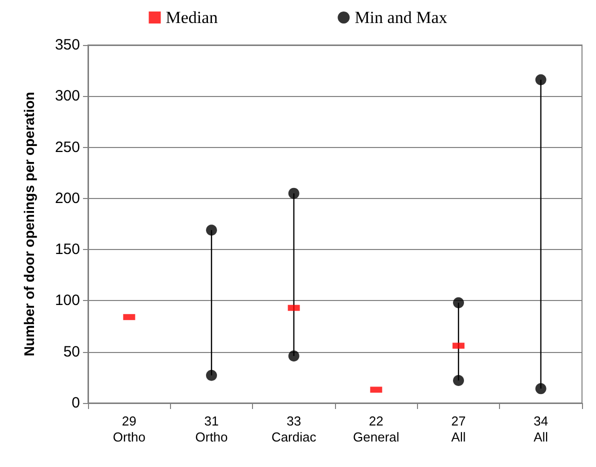 Image resolution: width=596 pixels, height=467 pixels. I want to click on x-tick-label: 29 Ortho, so click(129, 429).